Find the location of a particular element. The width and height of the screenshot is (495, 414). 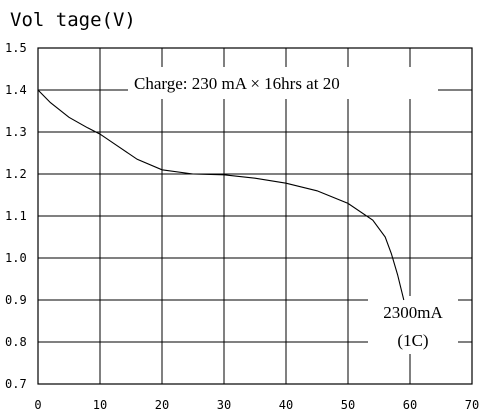

y-tick-label: 1.2 is located at coordinates (16, 174).